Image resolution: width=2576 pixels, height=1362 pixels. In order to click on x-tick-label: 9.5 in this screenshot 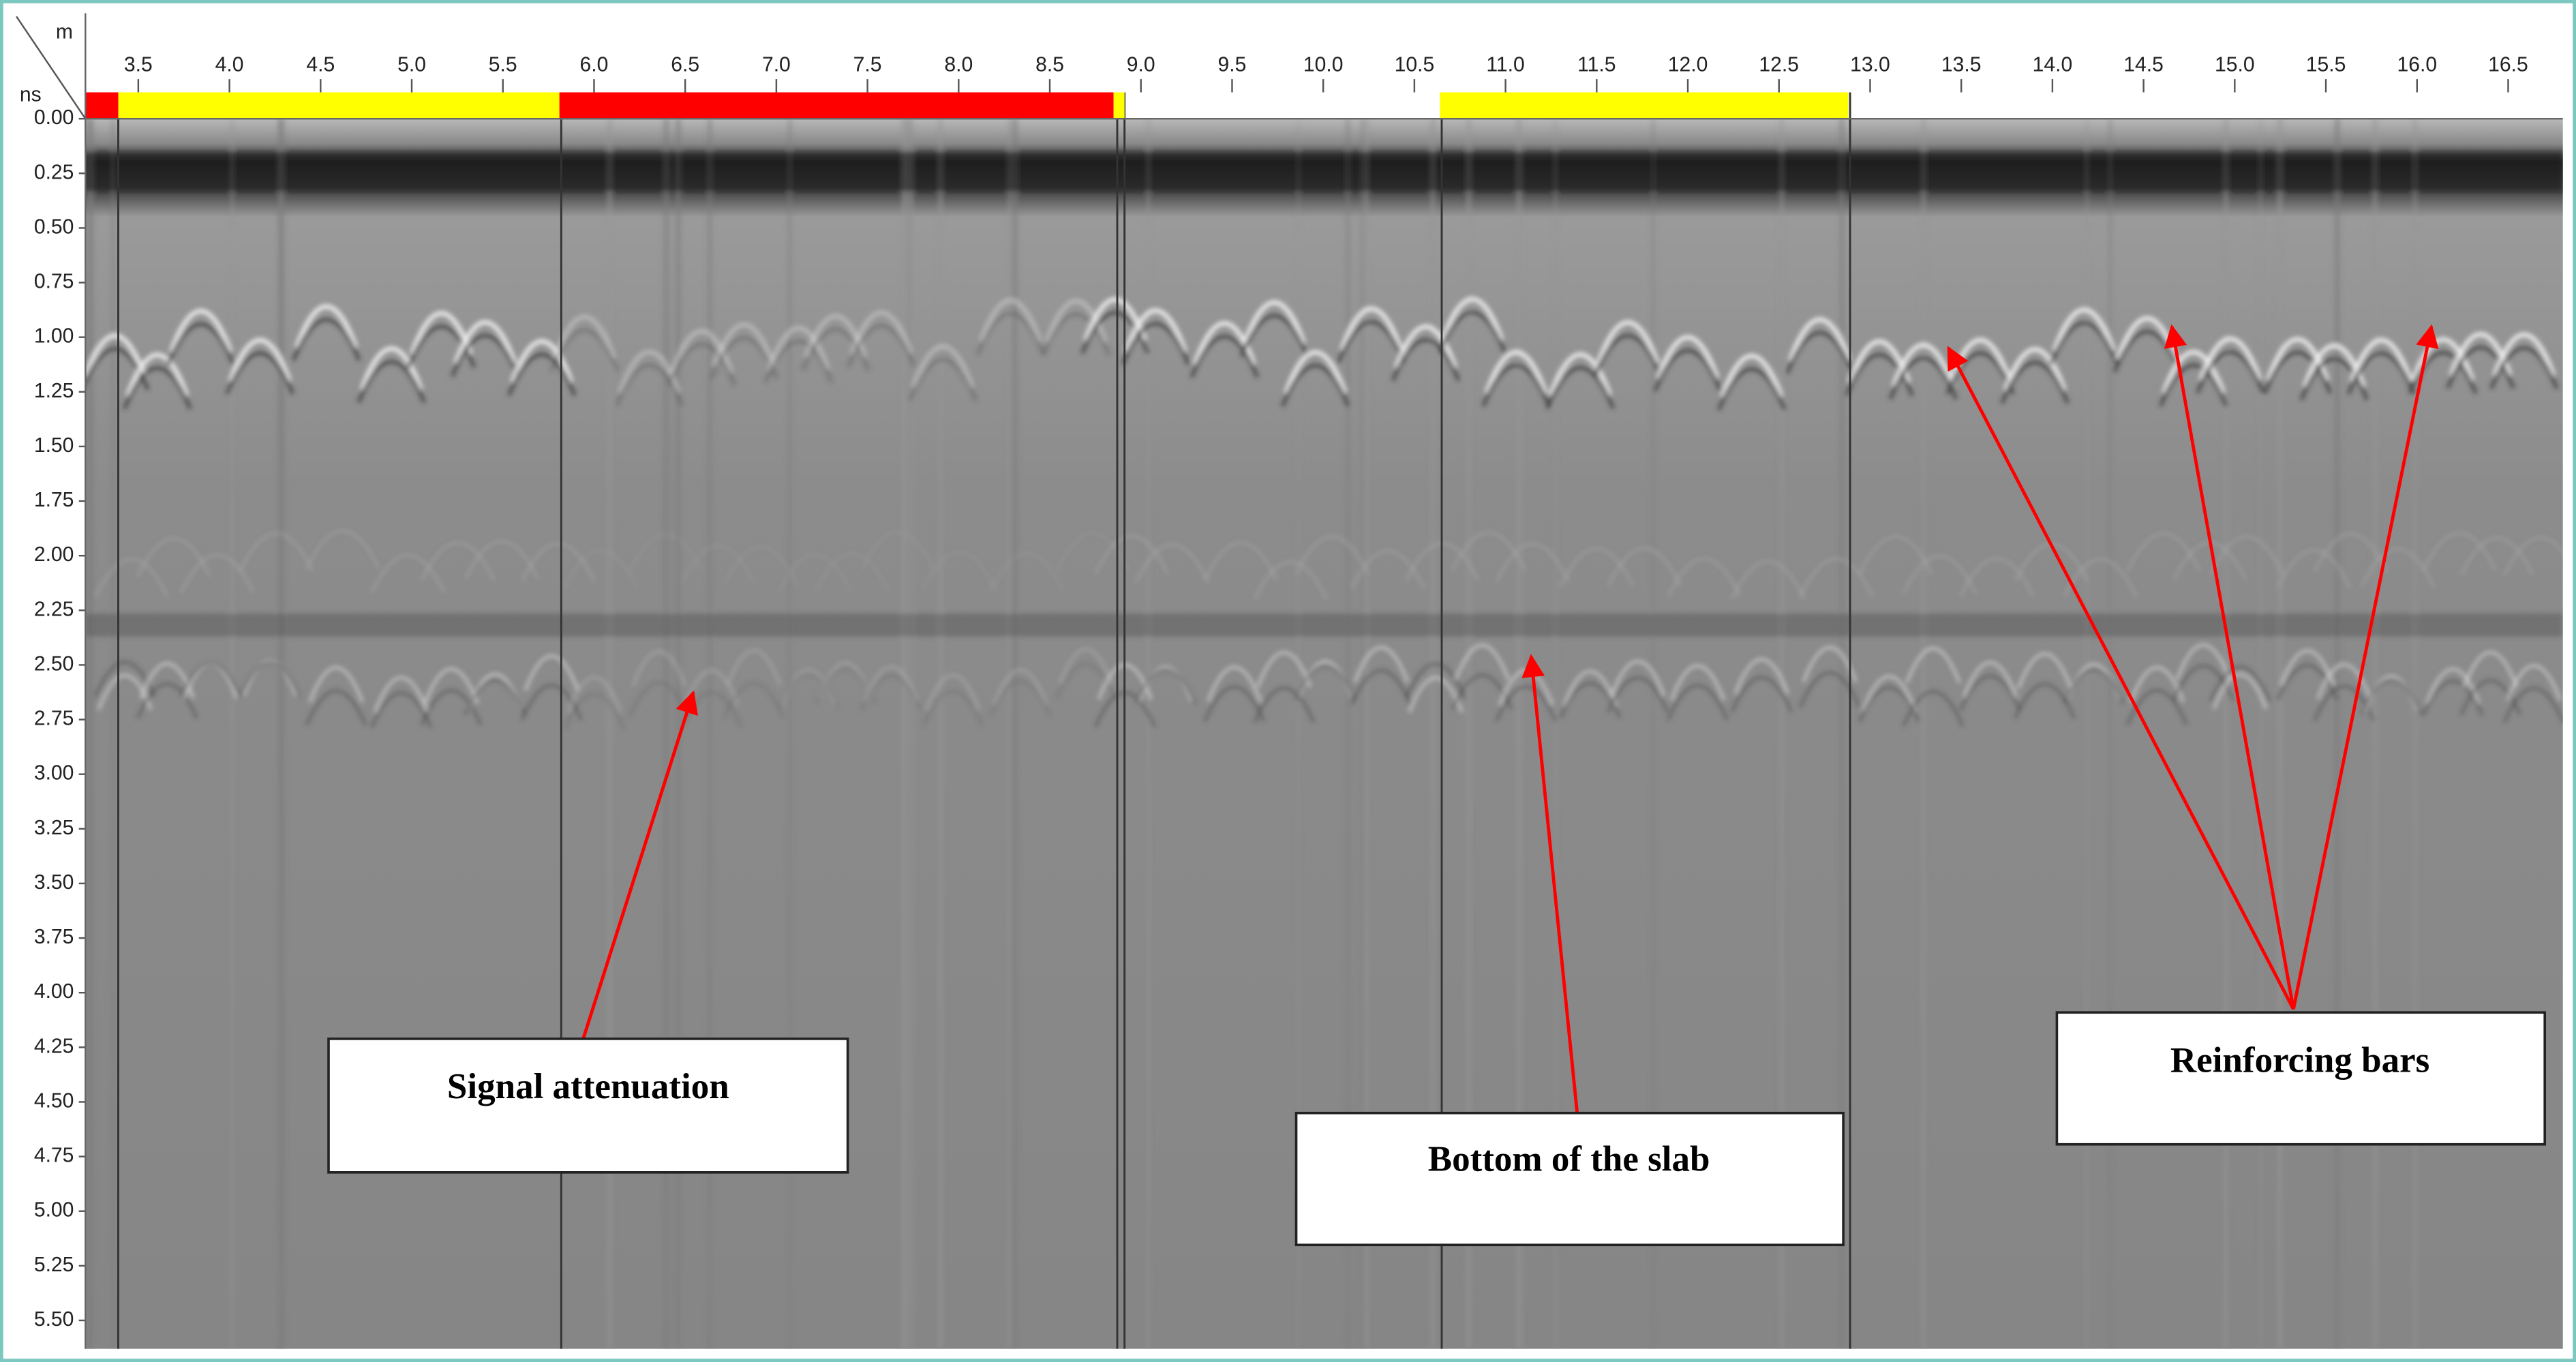, I will do `click(1232, 65)`.